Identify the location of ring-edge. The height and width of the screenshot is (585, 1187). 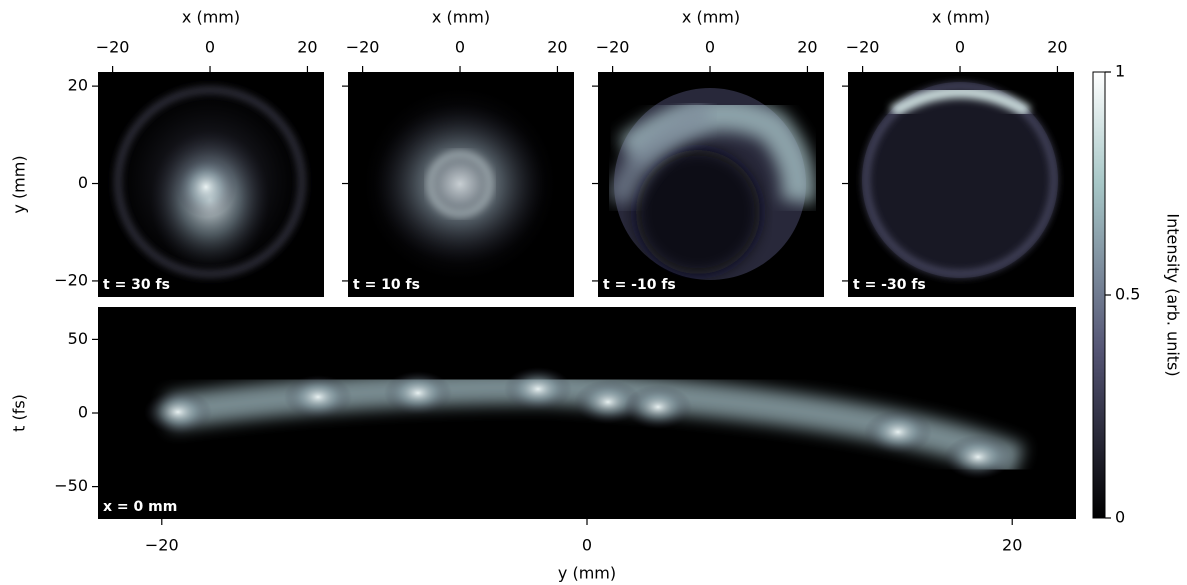
(210, 182).